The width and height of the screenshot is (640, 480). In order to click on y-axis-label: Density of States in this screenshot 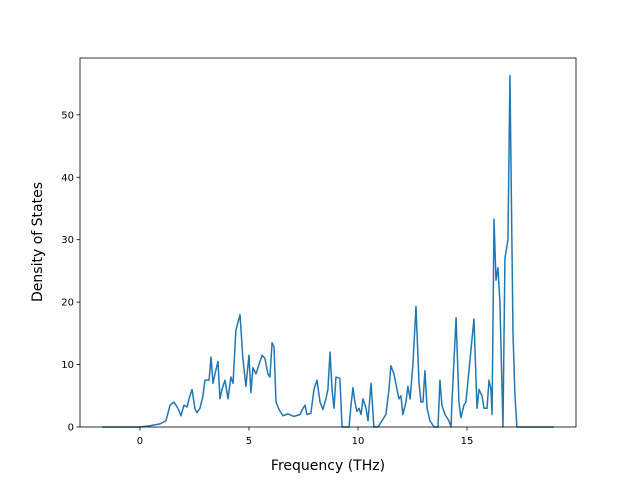, I will do `click(38, 242)`.